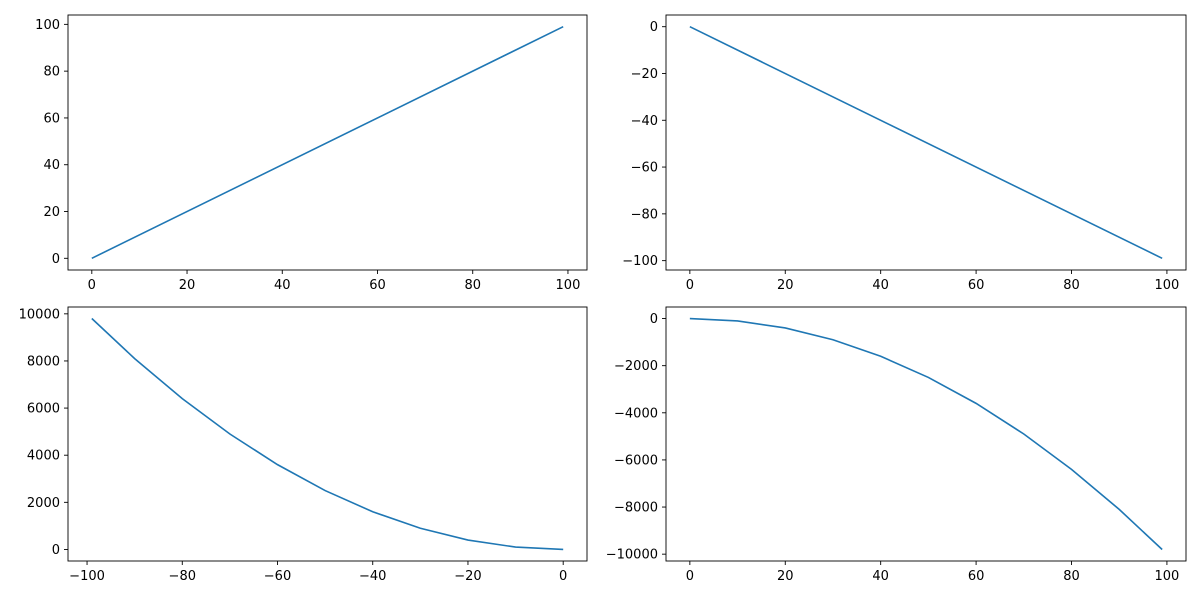 The height and width of the screenshot is (600, 1200). What do you see at coordinates (39, 314) in the screenshot?
I see `y-tick-label: 10000` at bounding box center [39, 314].